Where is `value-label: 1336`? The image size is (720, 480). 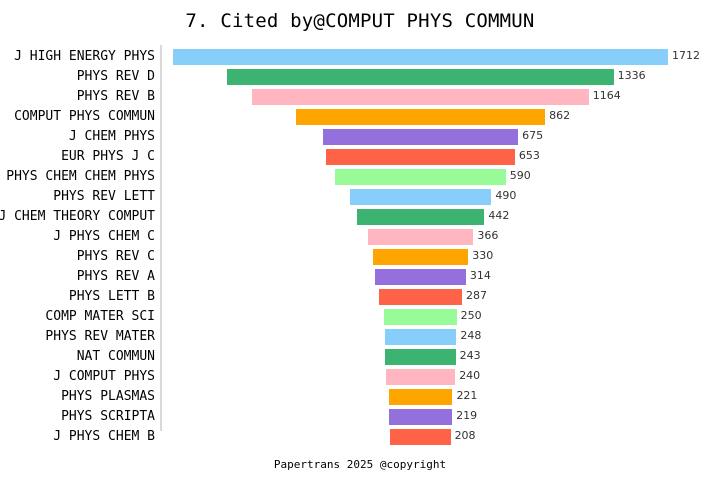
value-label: 1336 is located at coordinates (631, 75).